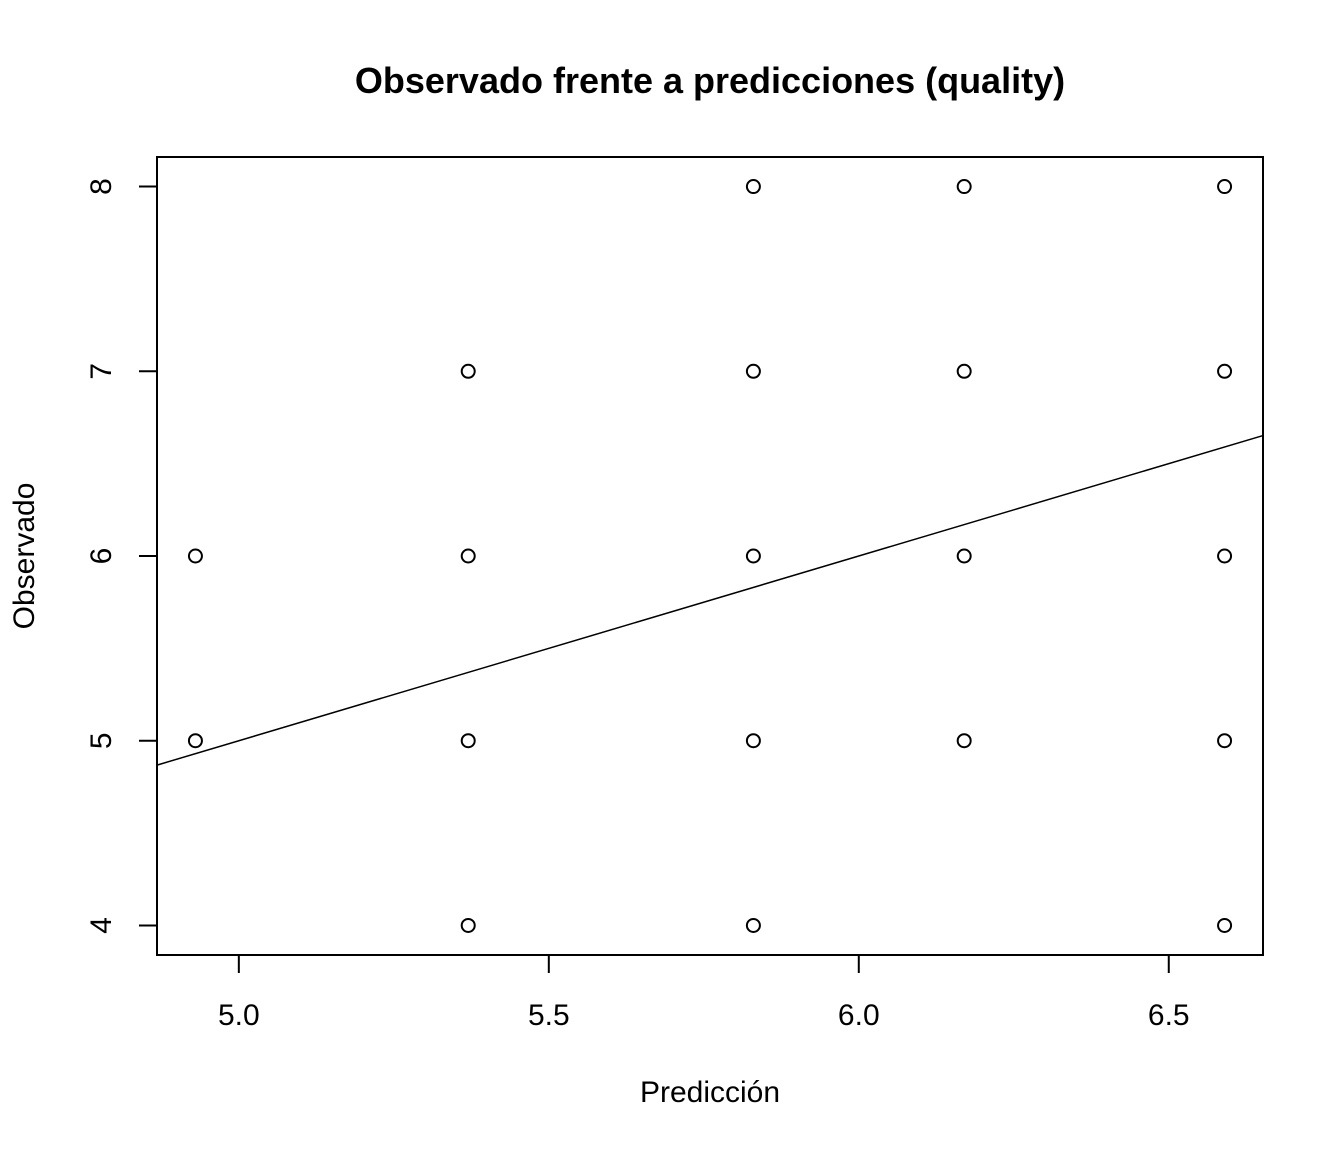  Describe the element at coordinates (101, 371) in the screenshot. I see `y-tick-label: 7` at that location.